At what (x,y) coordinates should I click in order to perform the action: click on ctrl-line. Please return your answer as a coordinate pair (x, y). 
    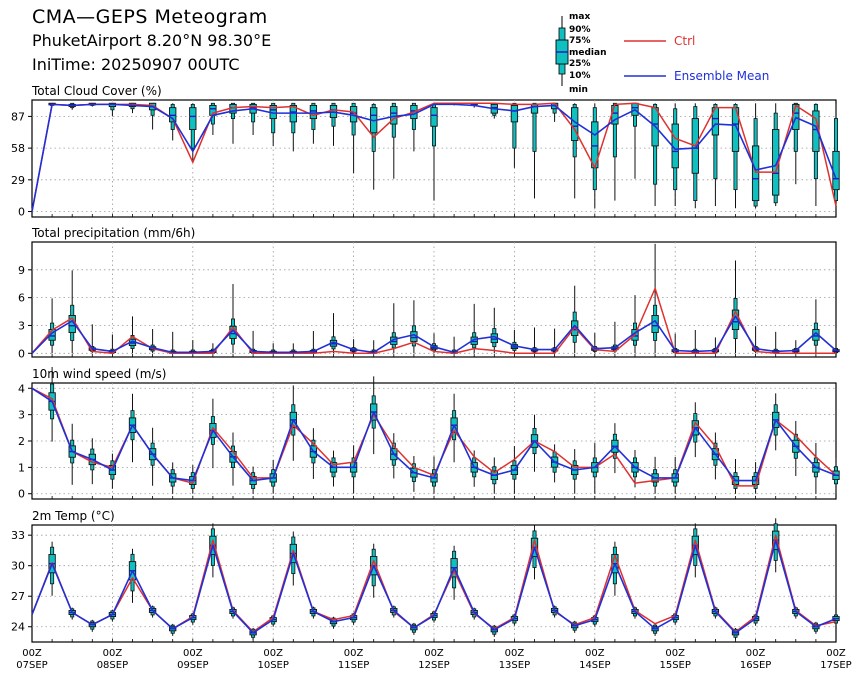
    Looking at the image, I should click on (433, 321).